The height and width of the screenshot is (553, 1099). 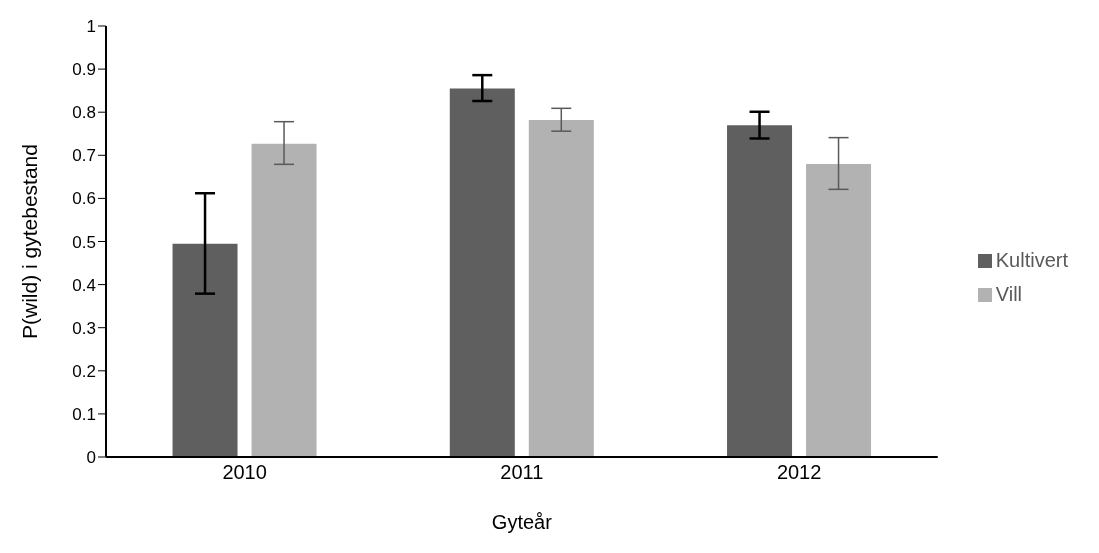 I want to click on x-axis-title: Gyteår, so click(x=522, y=522).